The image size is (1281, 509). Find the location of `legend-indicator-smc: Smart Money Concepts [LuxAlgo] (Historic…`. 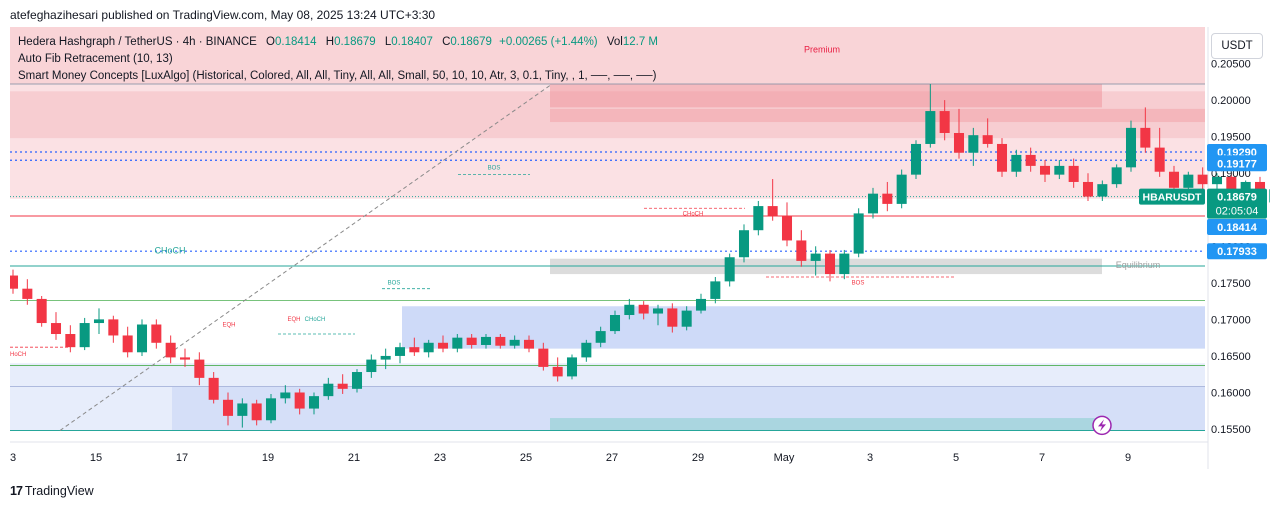

legend-indicator-smc: Smart Money Concepts [LuxAlgo] (Historic… is located at coordinates (337, 76).